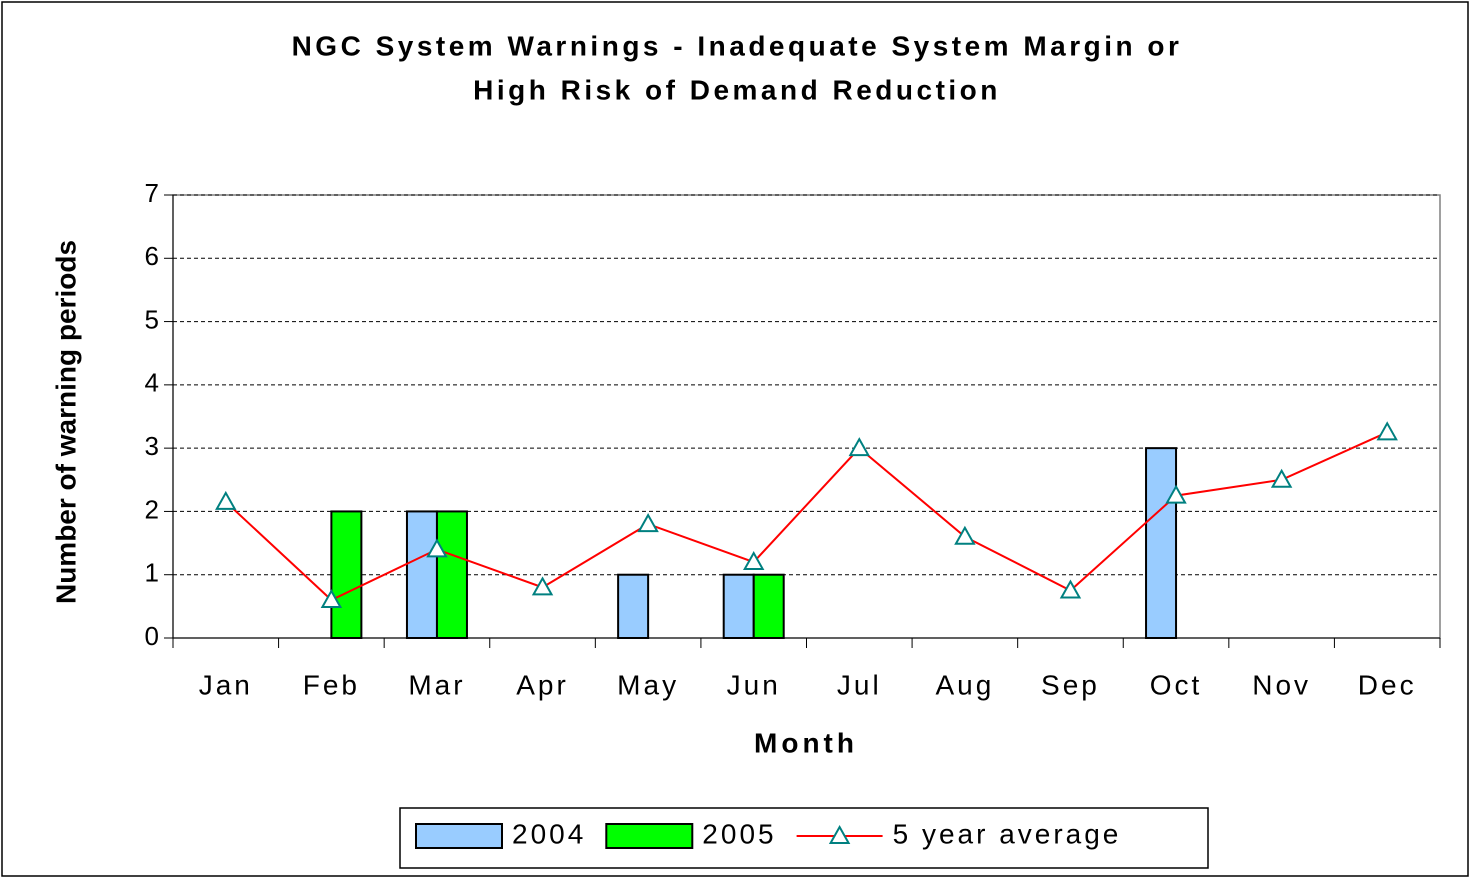 This screenshot has width=1471, height=885. What do you see at coordinates (152, 193) in the screenshot?
I see `y-tick-label: 7` at bounding box center [152, 193].